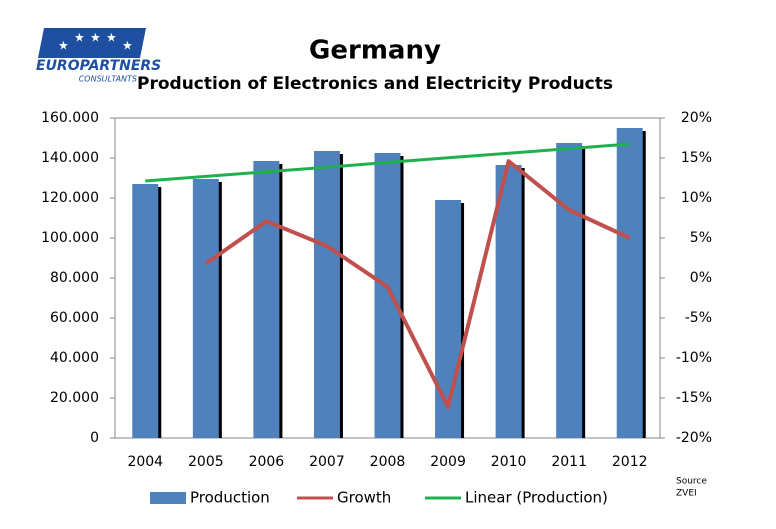 This screenshot has height=529, width=776. What do you see at coordinates (691, 482) in the screenshot?
I see `source-label: Source` at bounding box center [691, 482].